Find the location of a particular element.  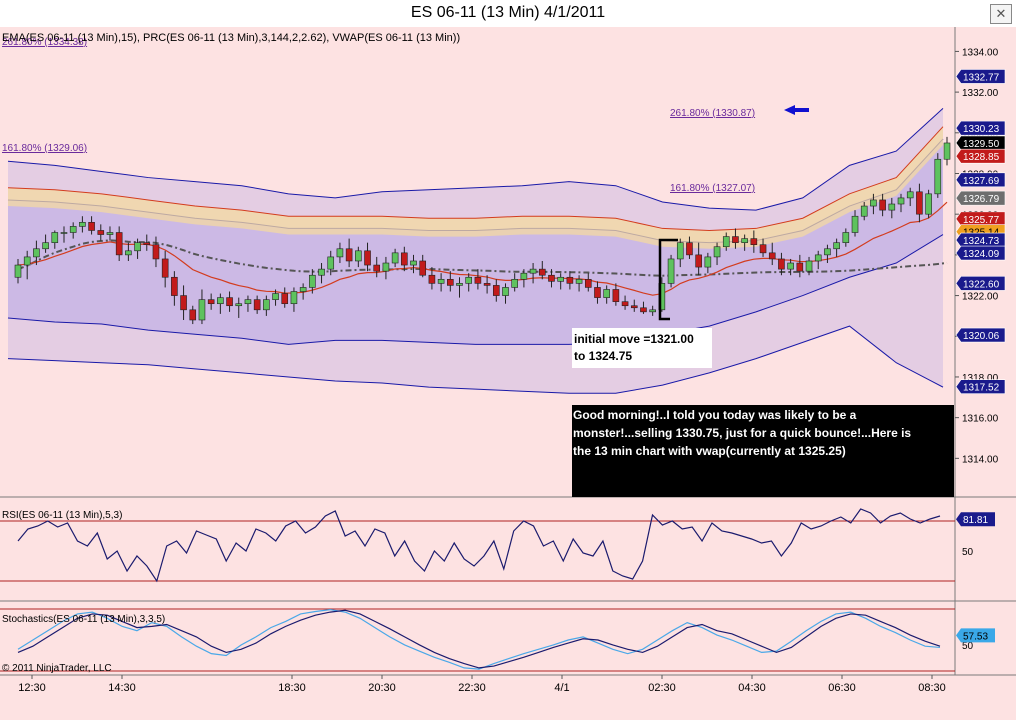

fib-label-161-left: 161.80% (1329.06) is located at coordinates (44, 148).